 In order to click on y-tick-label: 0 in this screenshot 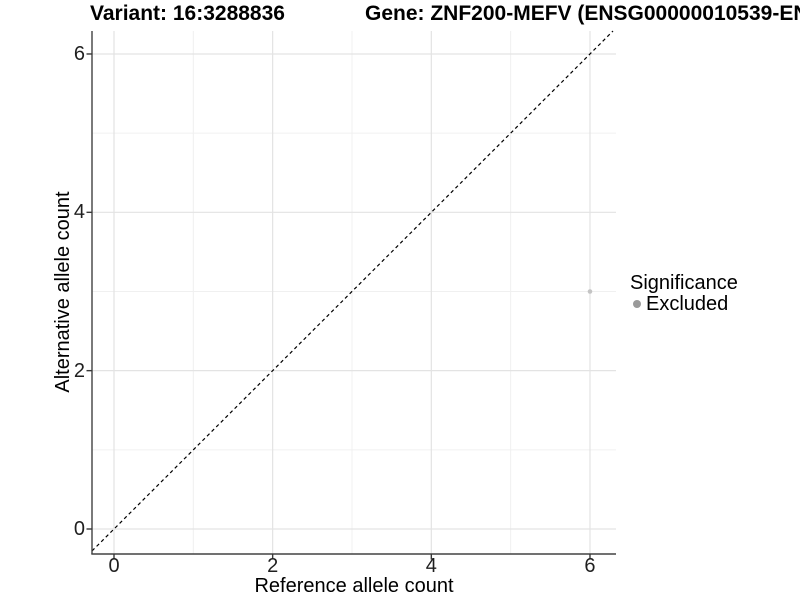, I will do `click(79, 529)`.